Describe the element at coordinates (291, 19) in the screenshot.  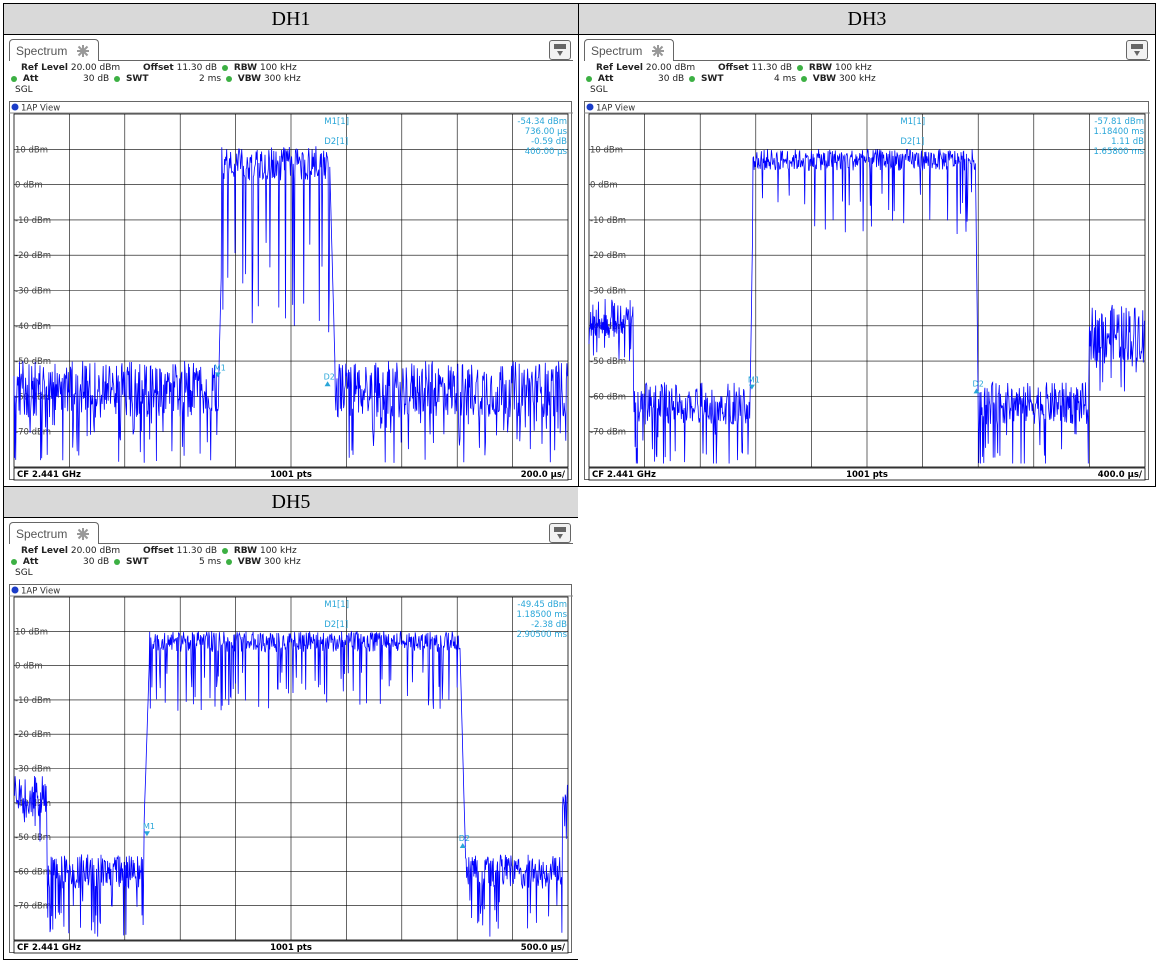
I see `cell-title: DH1` at that location.